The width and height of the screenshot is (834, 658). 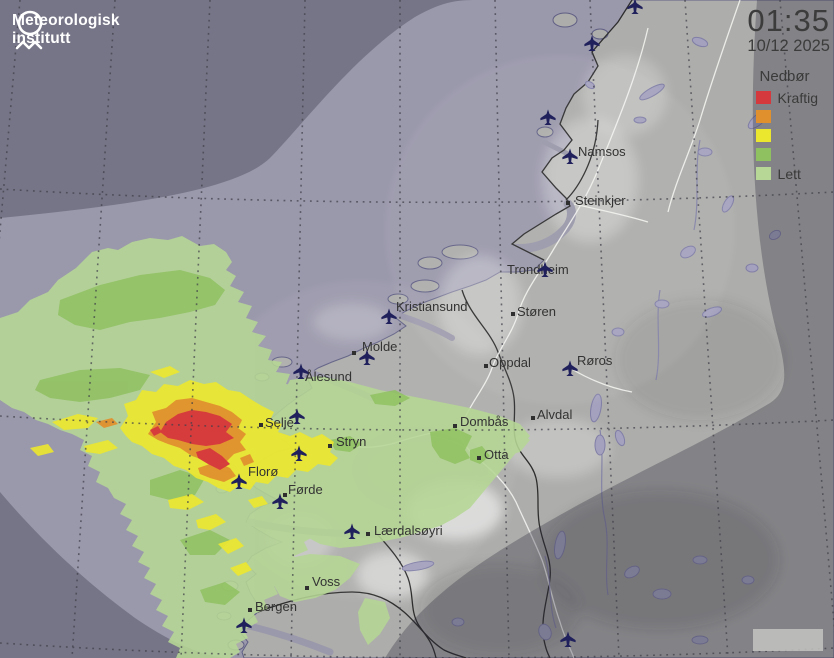 I want to click on city-label: Trondheim, so click(x=538, y=269).